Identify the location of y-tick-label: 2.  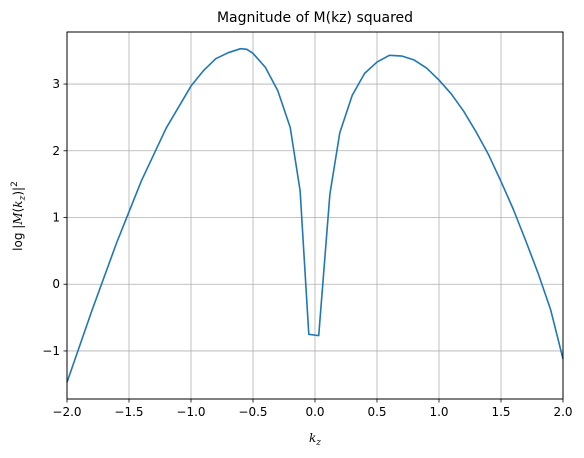
(56, 151).